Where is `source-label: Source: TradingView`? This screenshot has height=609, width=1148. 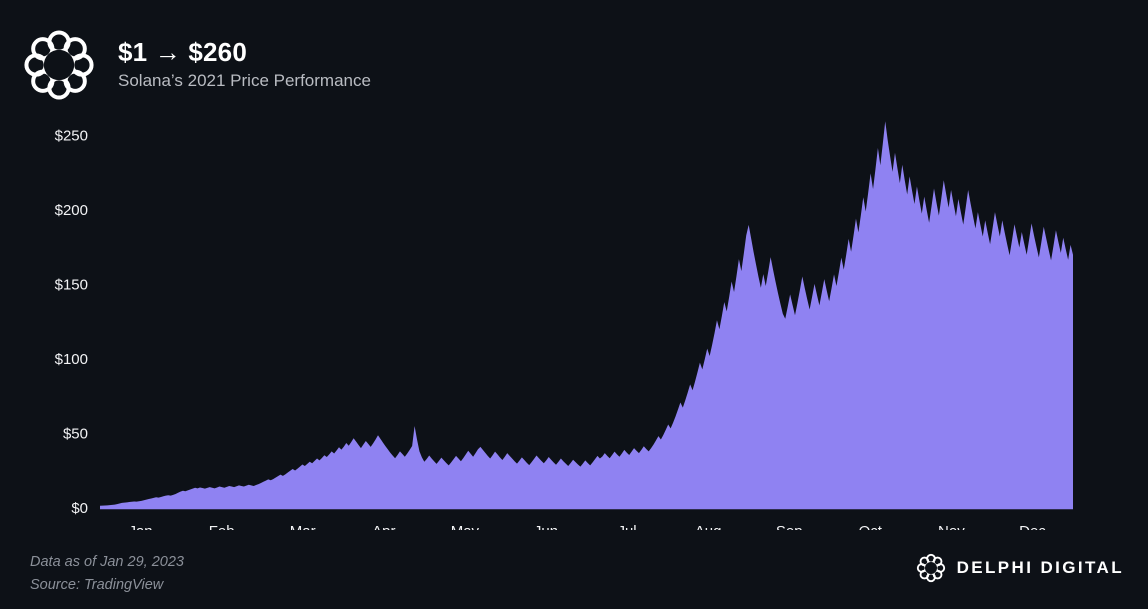 source-label: Source: TradingView is located at coordinates (97, 585).